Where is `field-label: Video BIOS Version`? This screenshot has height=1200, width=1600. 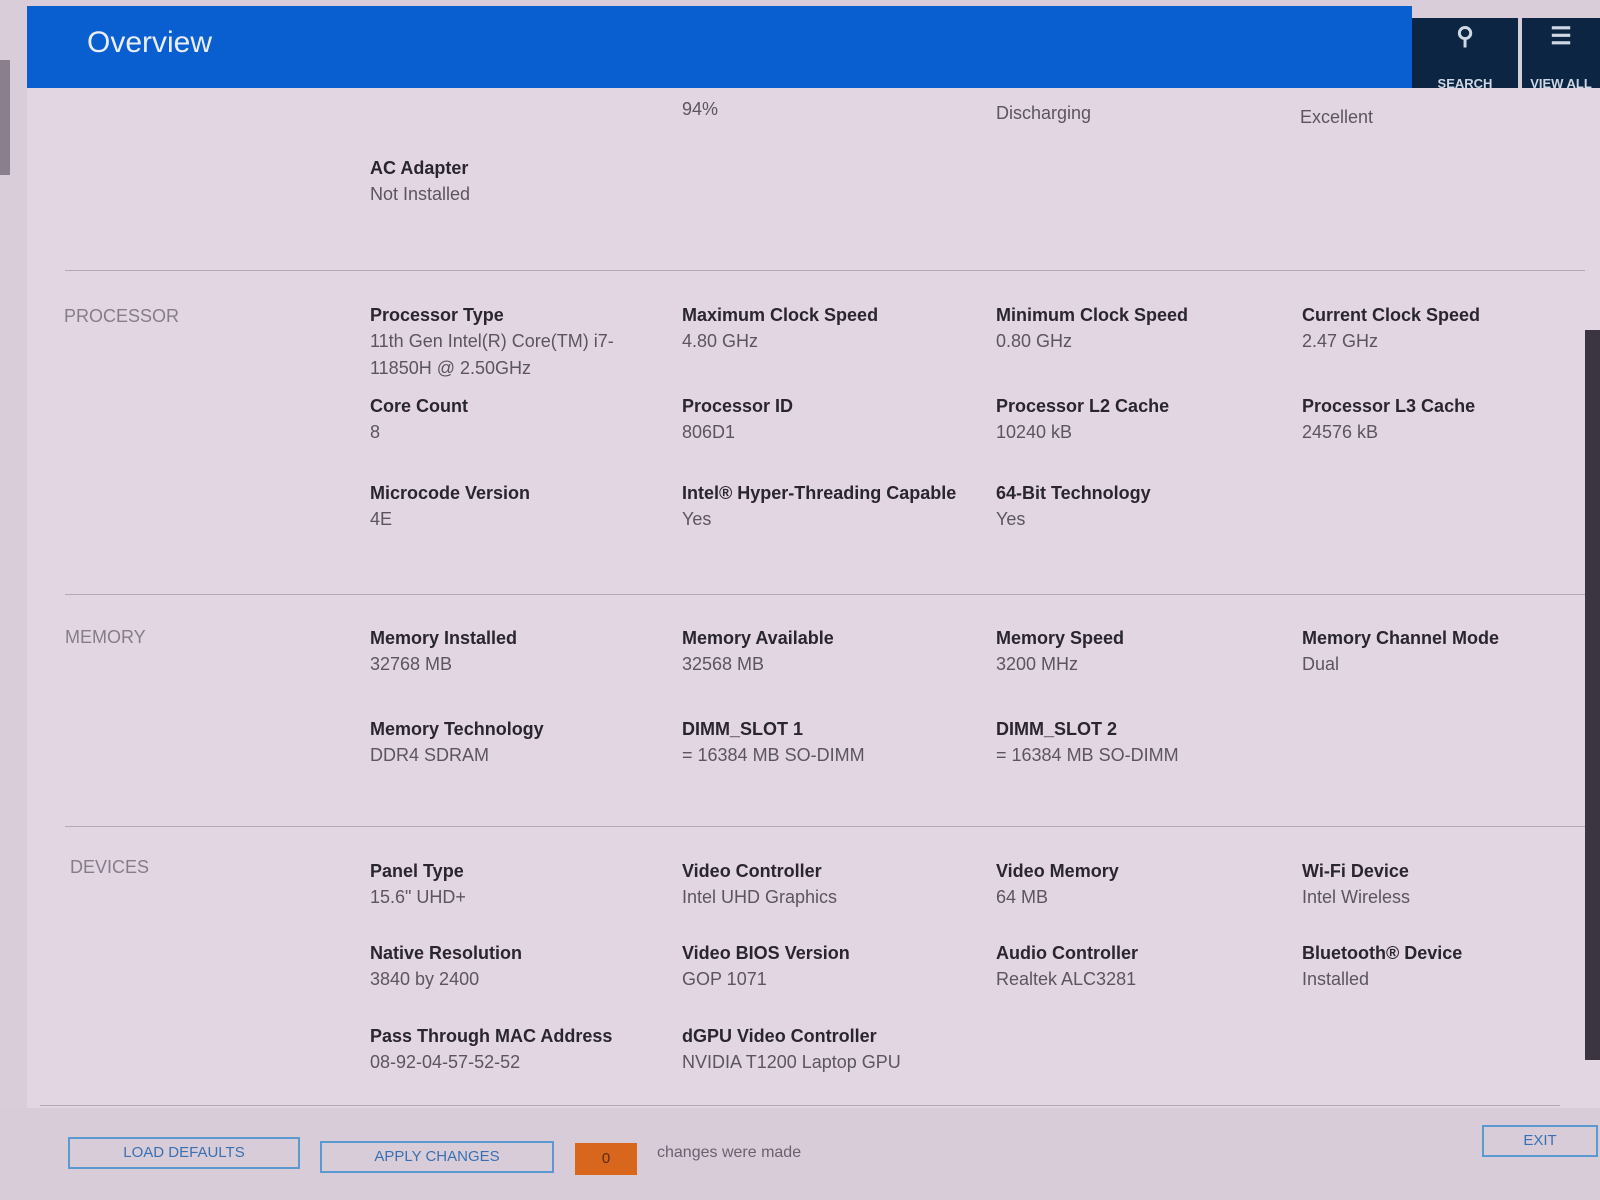 field-label: Video BIOS Version is located at coordinates (766, 953).